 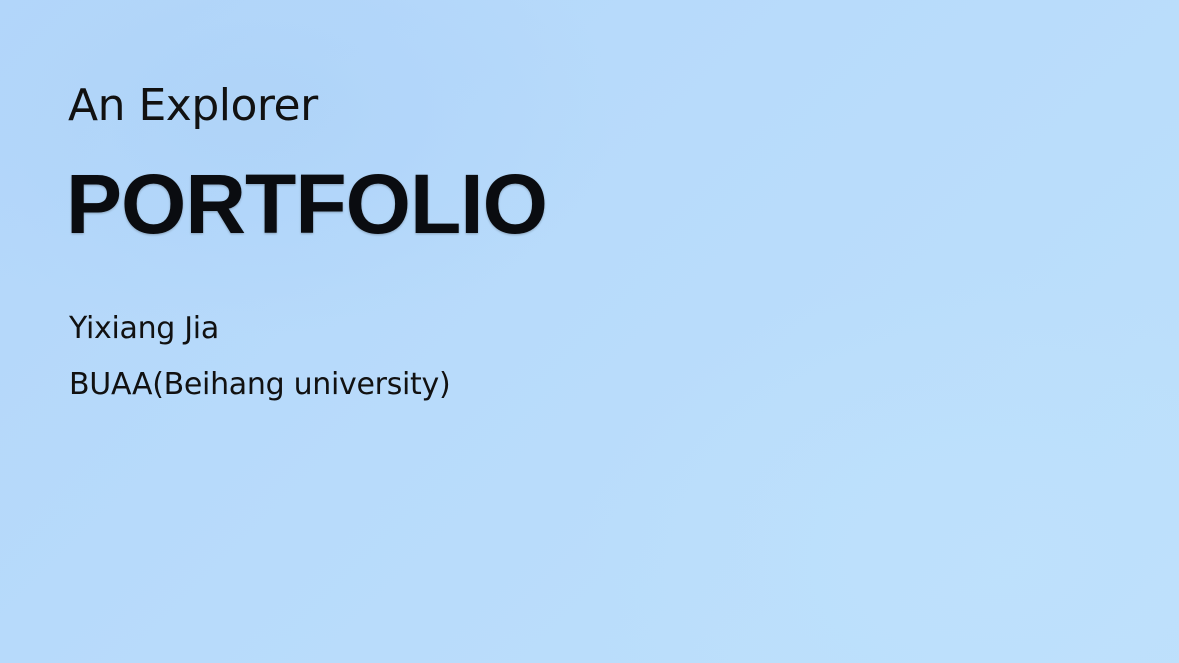 What do you see at coordinates (307, 204) in the screenshot?
I see `slide-title: PORTFOLIO` at bounding box center [307, 204].